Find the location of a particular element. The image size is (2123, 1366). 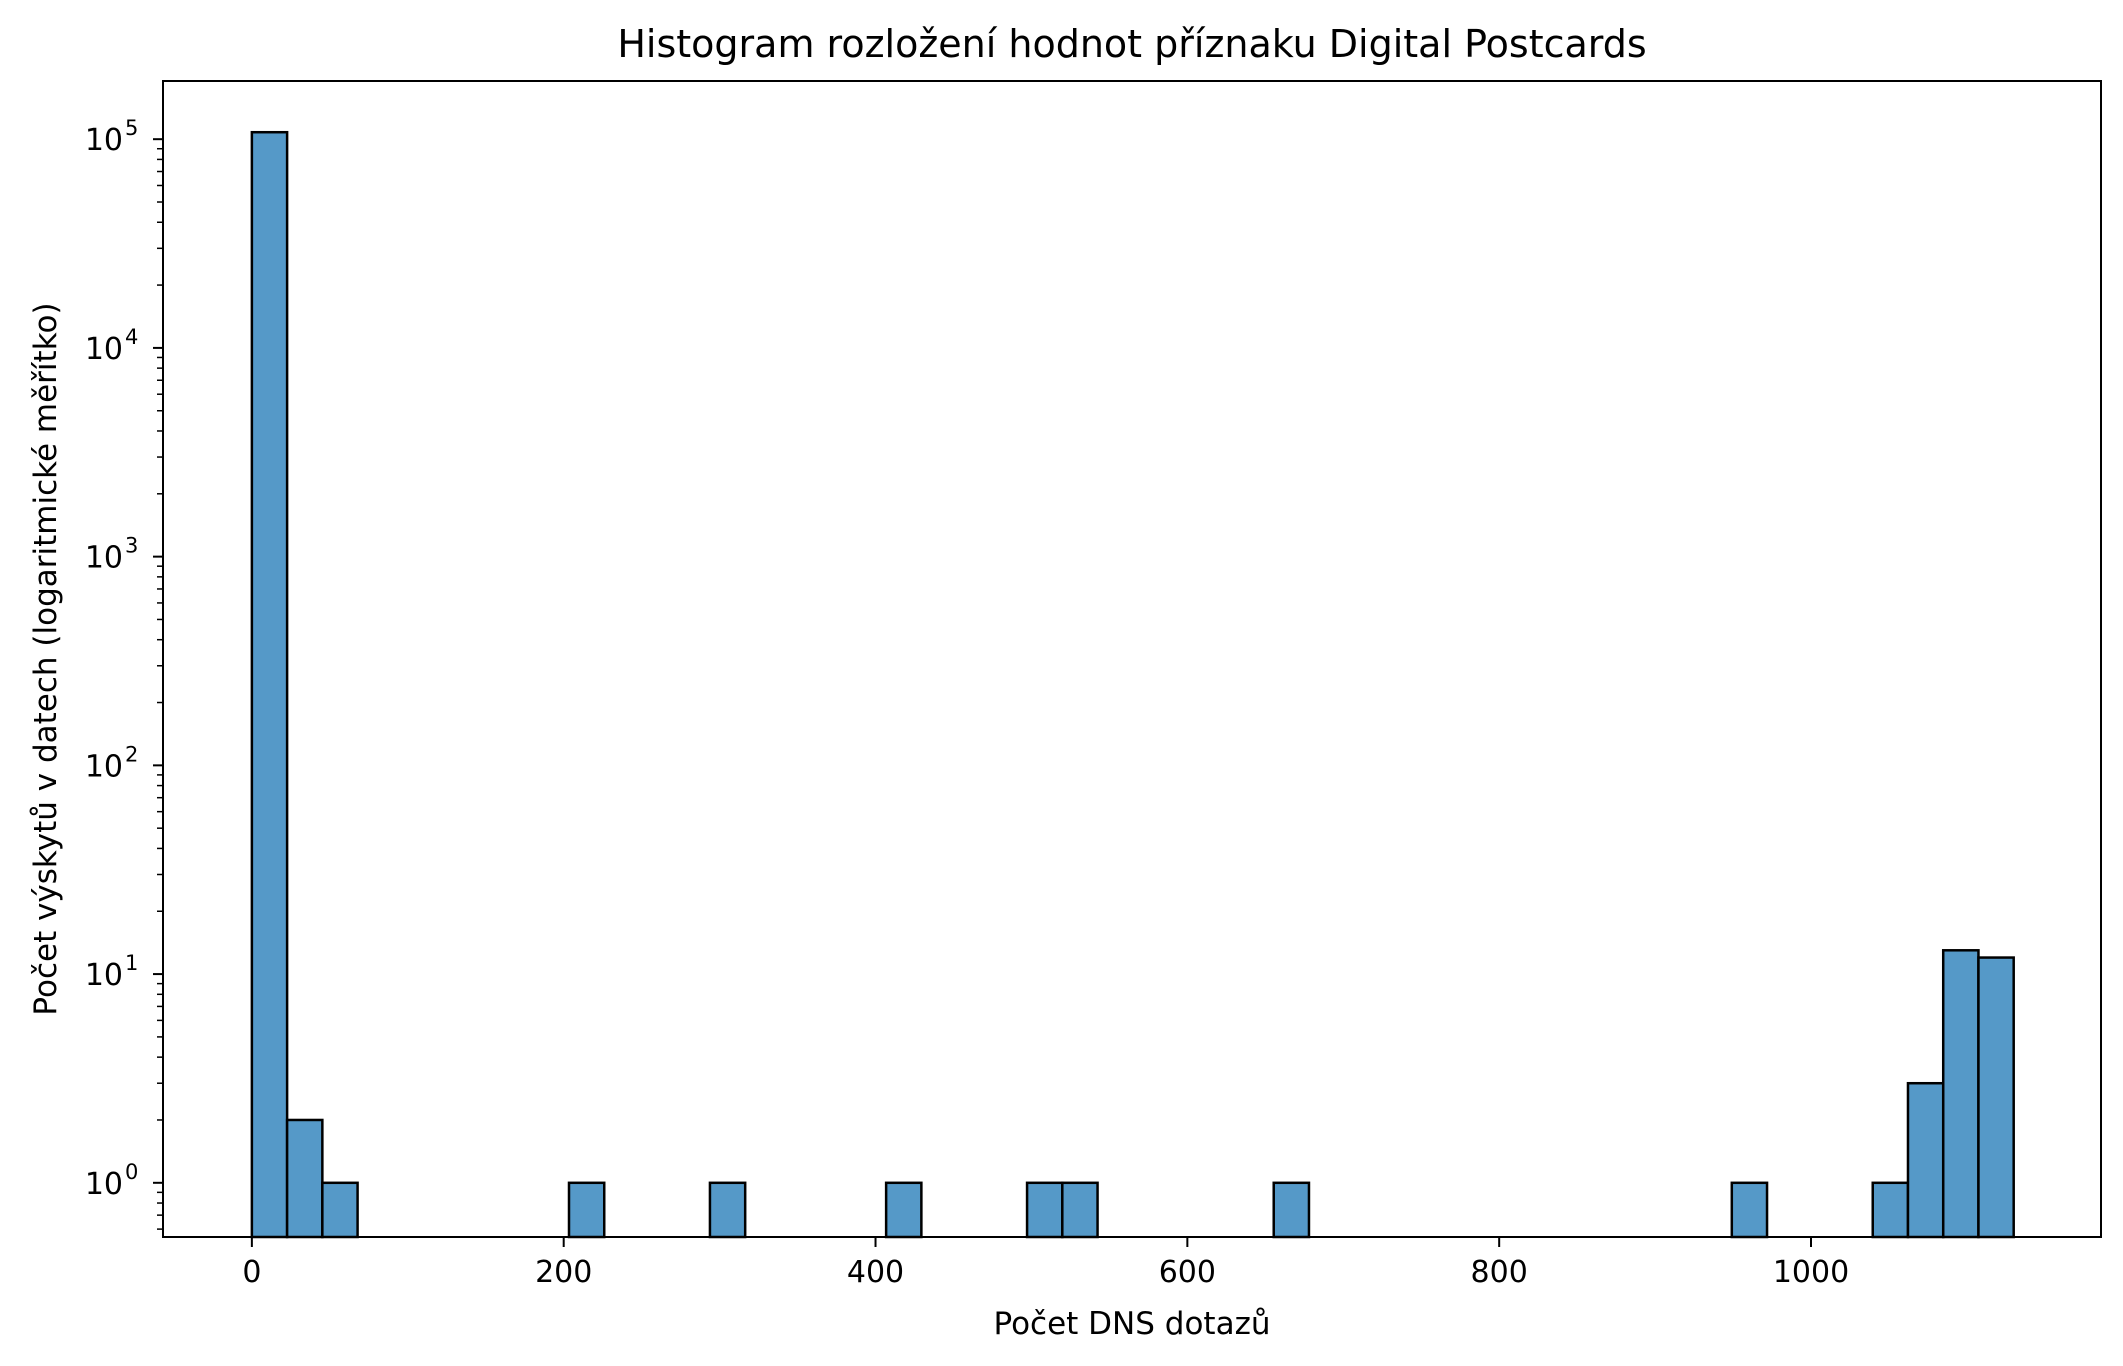

x-tick-label: 1000 is located at coordinates (1811, 1272).